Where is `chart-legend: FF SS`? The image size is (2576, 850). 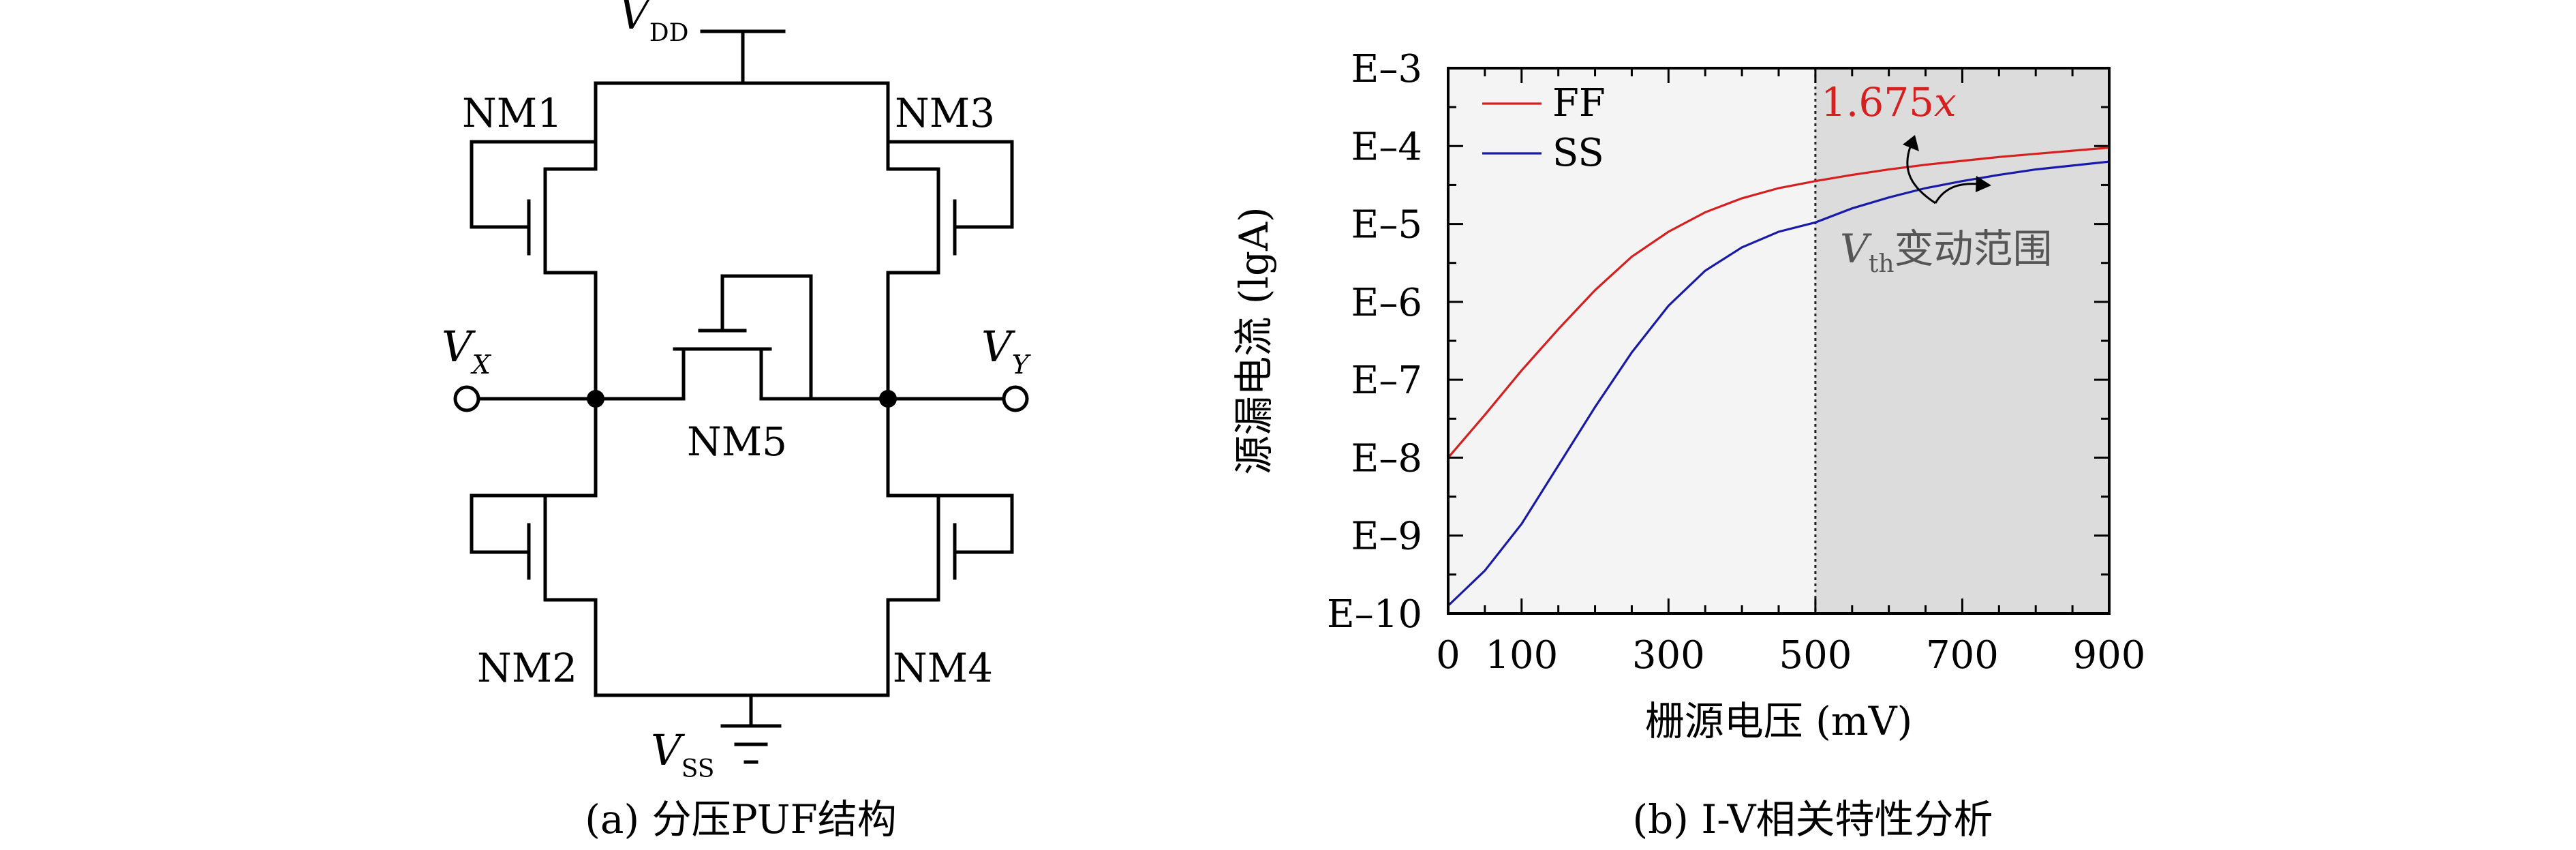
chart-legend: FF SS is located at coordinates (1544, 128).